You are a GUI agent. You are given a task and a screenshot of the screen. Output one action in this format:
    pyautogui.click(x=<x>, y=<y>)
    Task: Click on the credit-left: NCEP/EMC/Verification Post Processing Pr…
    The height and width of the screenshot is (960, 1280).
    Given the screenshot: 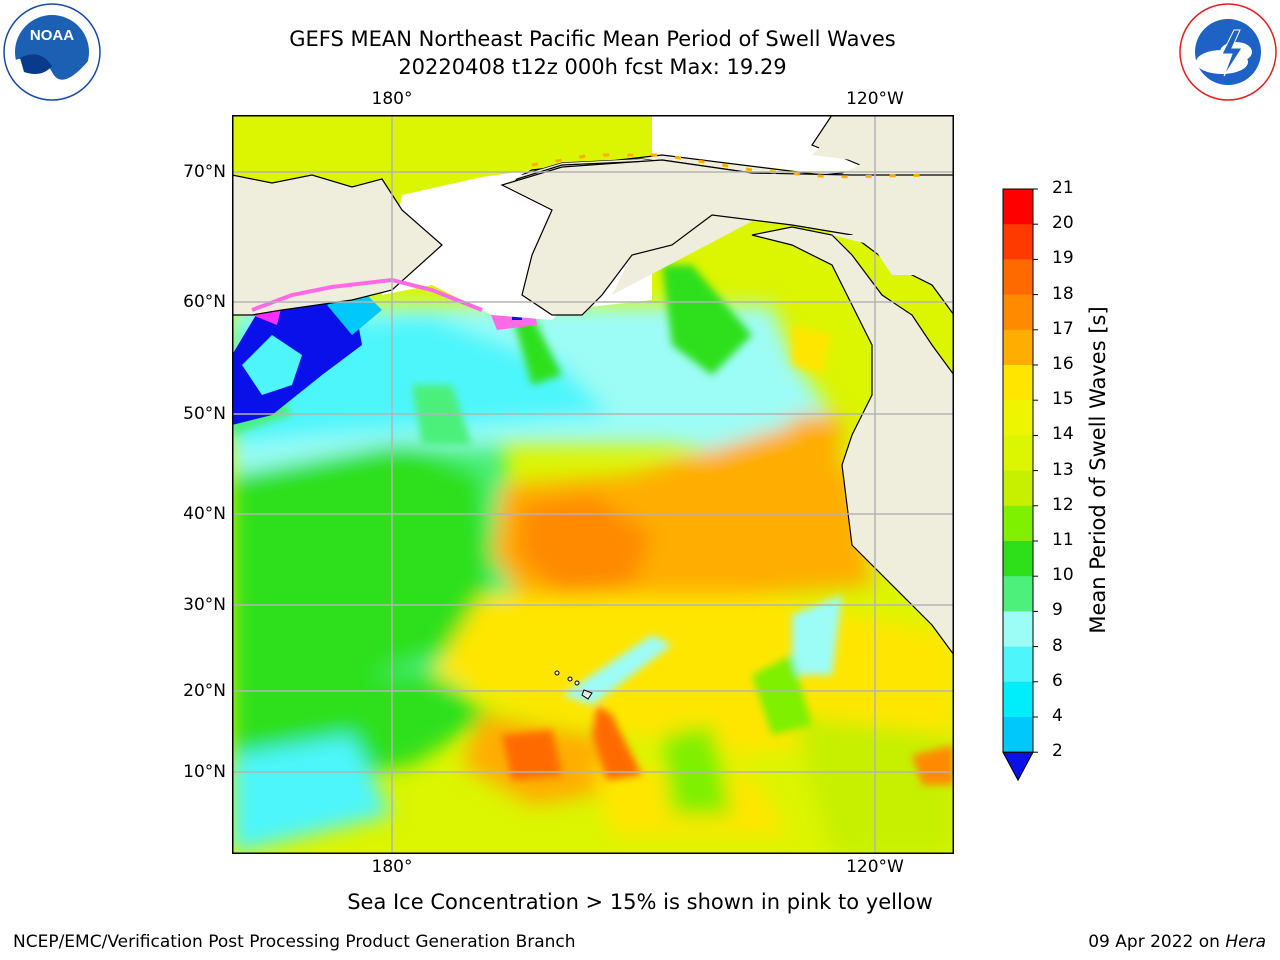 What is the action you would take?
    pyautogui.click(x=294, y=942)
    